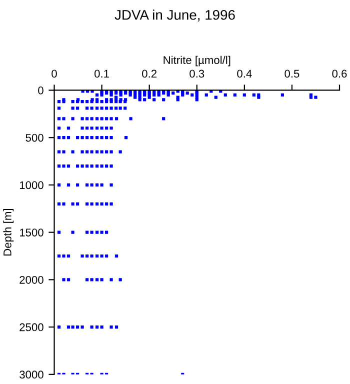 Image resolution: width=350 pixels, height=384 pixels. Describe the element at coordinates (292, 74) in the screenshot. I see `x-tick-label: 0.5` at that location.